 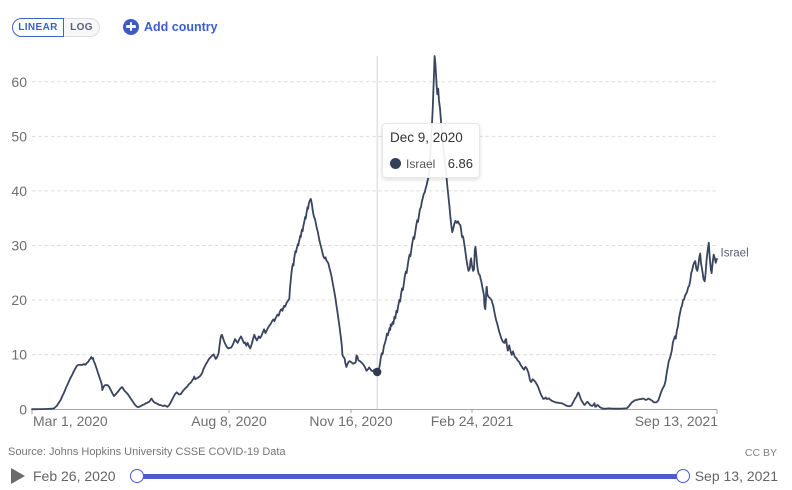 I want to click on svg-text: Nov 16, 2020, so click(x=350, y=421).